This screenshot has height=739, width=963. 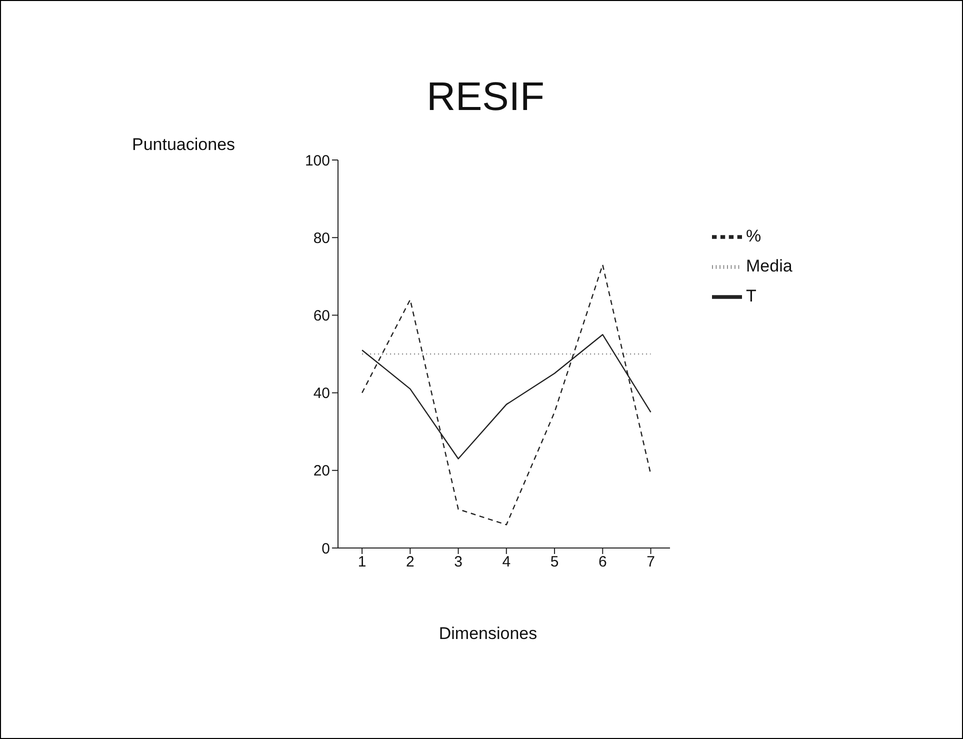 I want to click on y-tick-label: 20, so click(x=321, y=471).